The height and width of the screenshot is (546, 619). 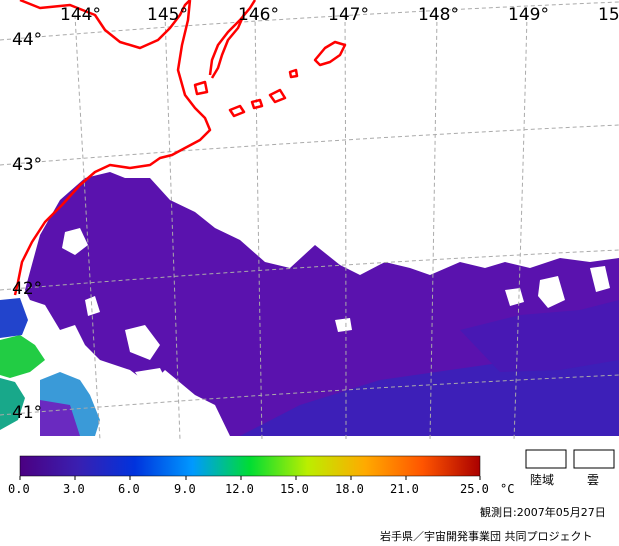 I want to click on kunashiri-coast, so click(x=232, y=39).